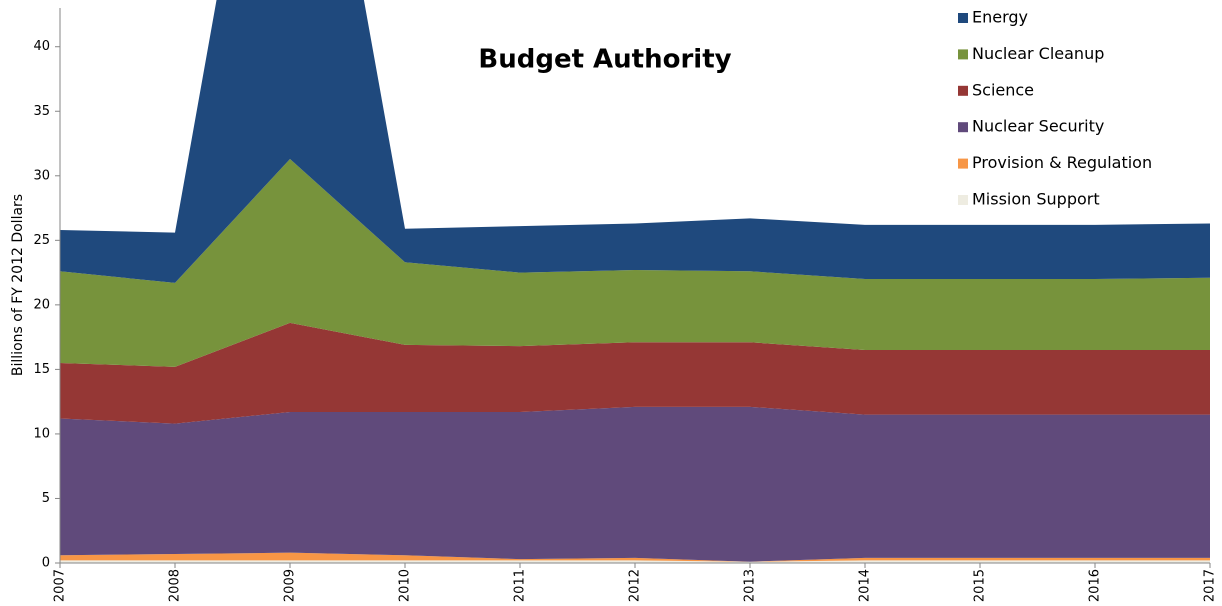  What do you see at coordinates (1062, 162) in the screenshot?
I see `legend-label: Provision & Regulation` at bounding box center [1062, 162].